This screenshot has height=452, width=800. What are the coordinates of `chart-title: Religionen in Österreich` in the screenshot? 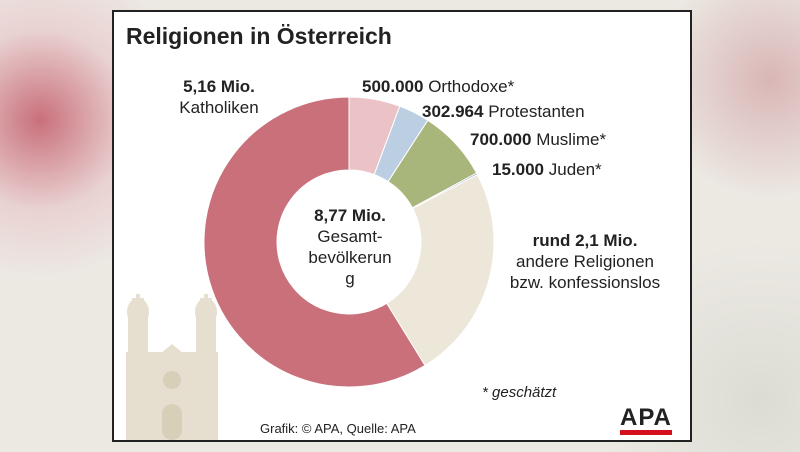 It's located at (259, 36).